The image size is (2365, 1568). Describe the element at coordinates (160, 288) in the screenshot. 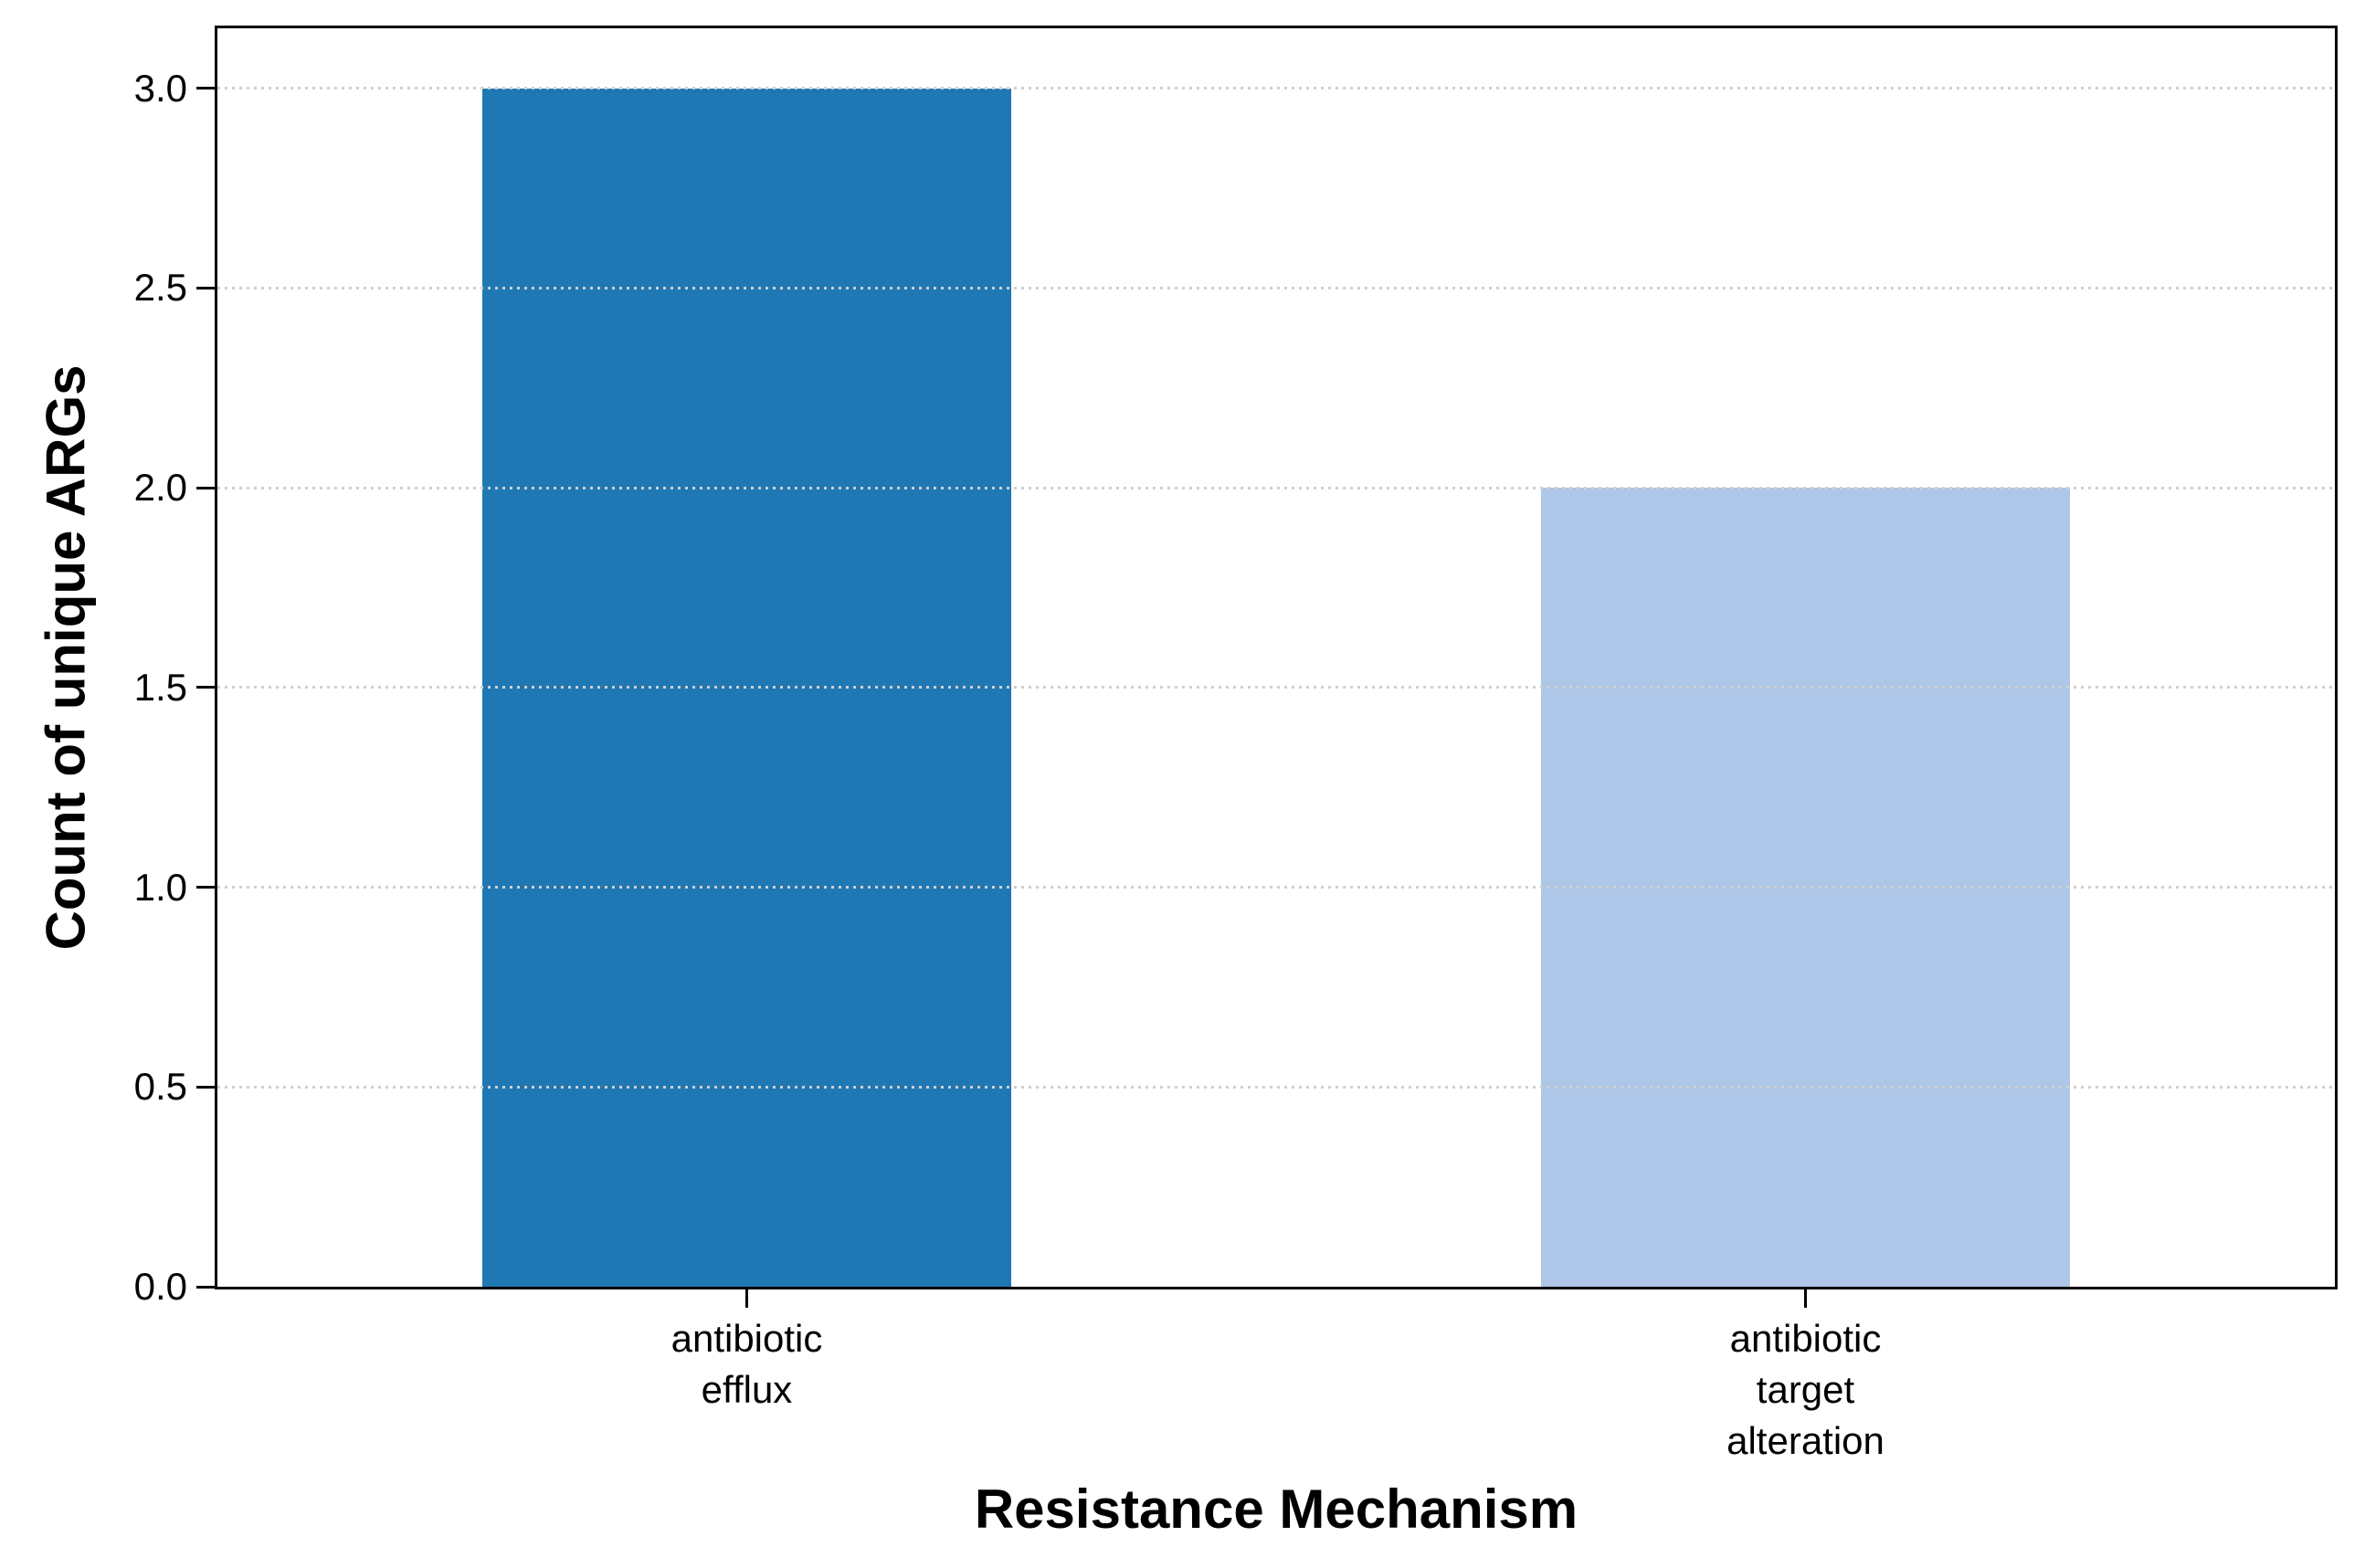

I see `y-tick-label: 2.5` at that location.